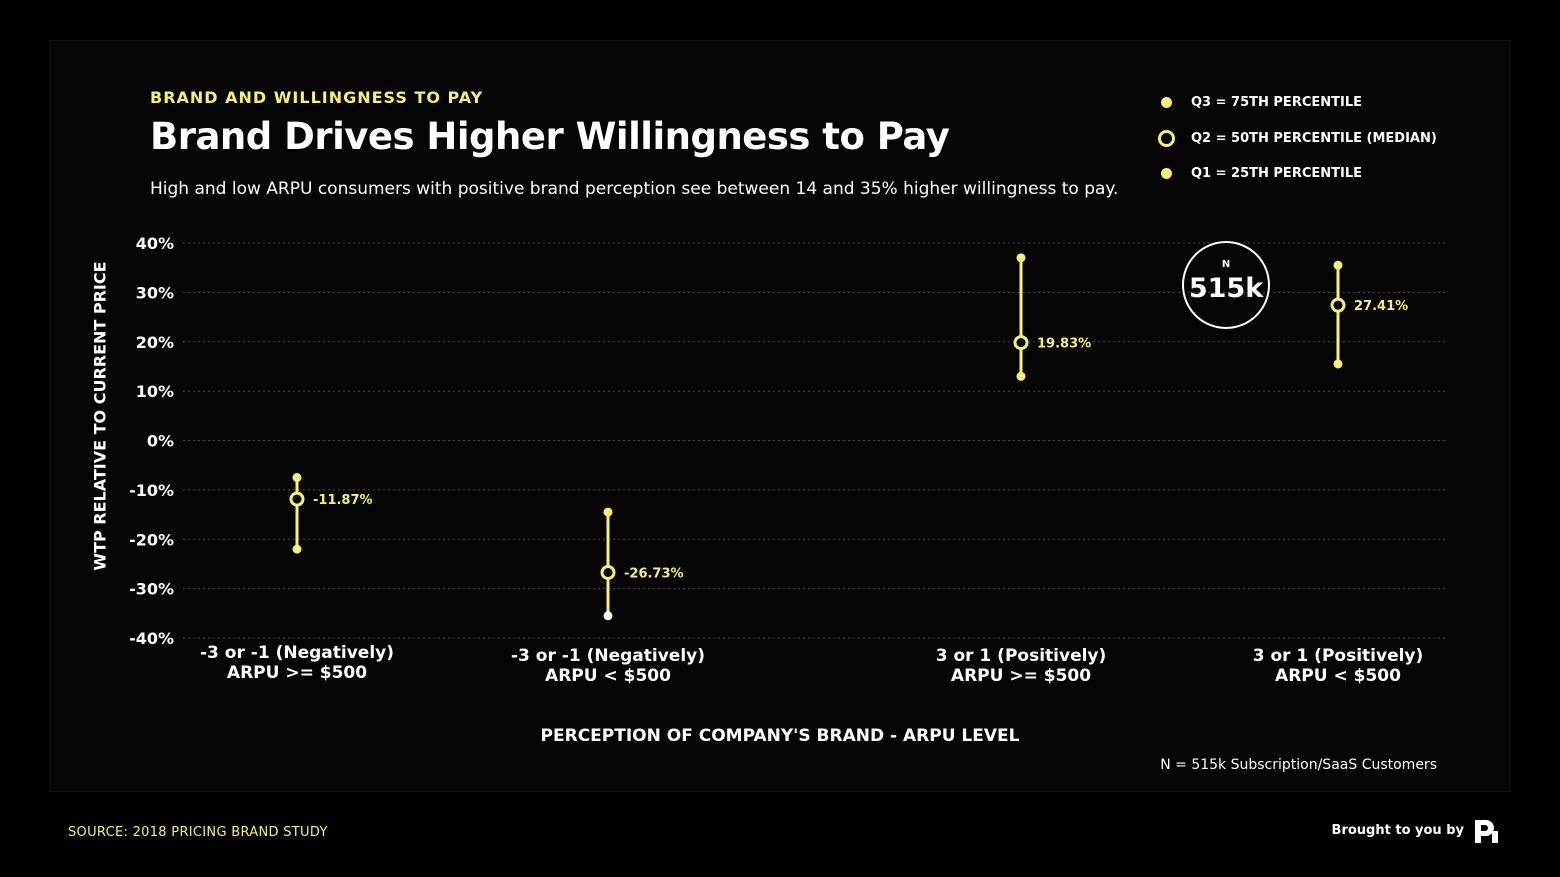 This screenshot has height=877, width=1560. I want to click on sample-size-badge: N 515k, so click(1226, 285).